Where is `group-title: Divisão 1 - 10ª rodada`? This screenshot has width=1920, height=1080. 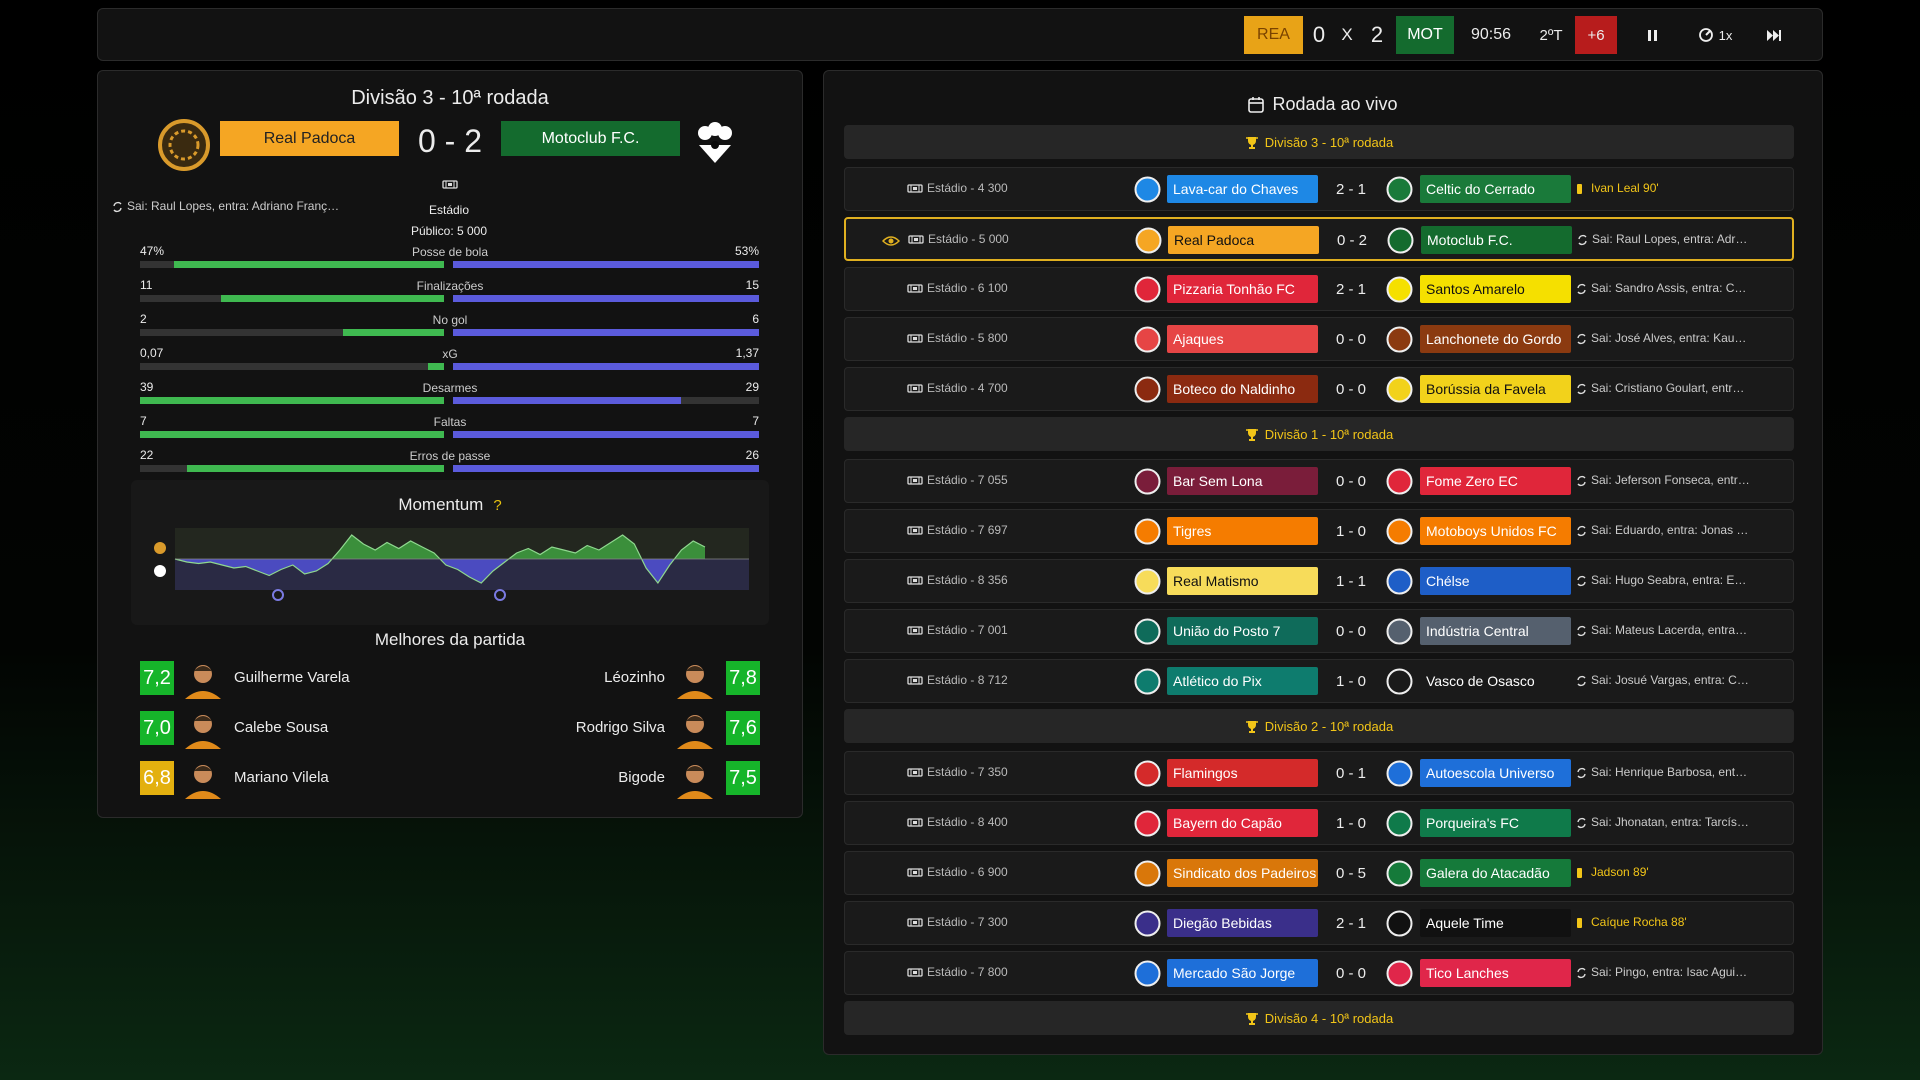 group-title: Divisão 1 - 10ª rodada is located at coordinates (1329, 434).